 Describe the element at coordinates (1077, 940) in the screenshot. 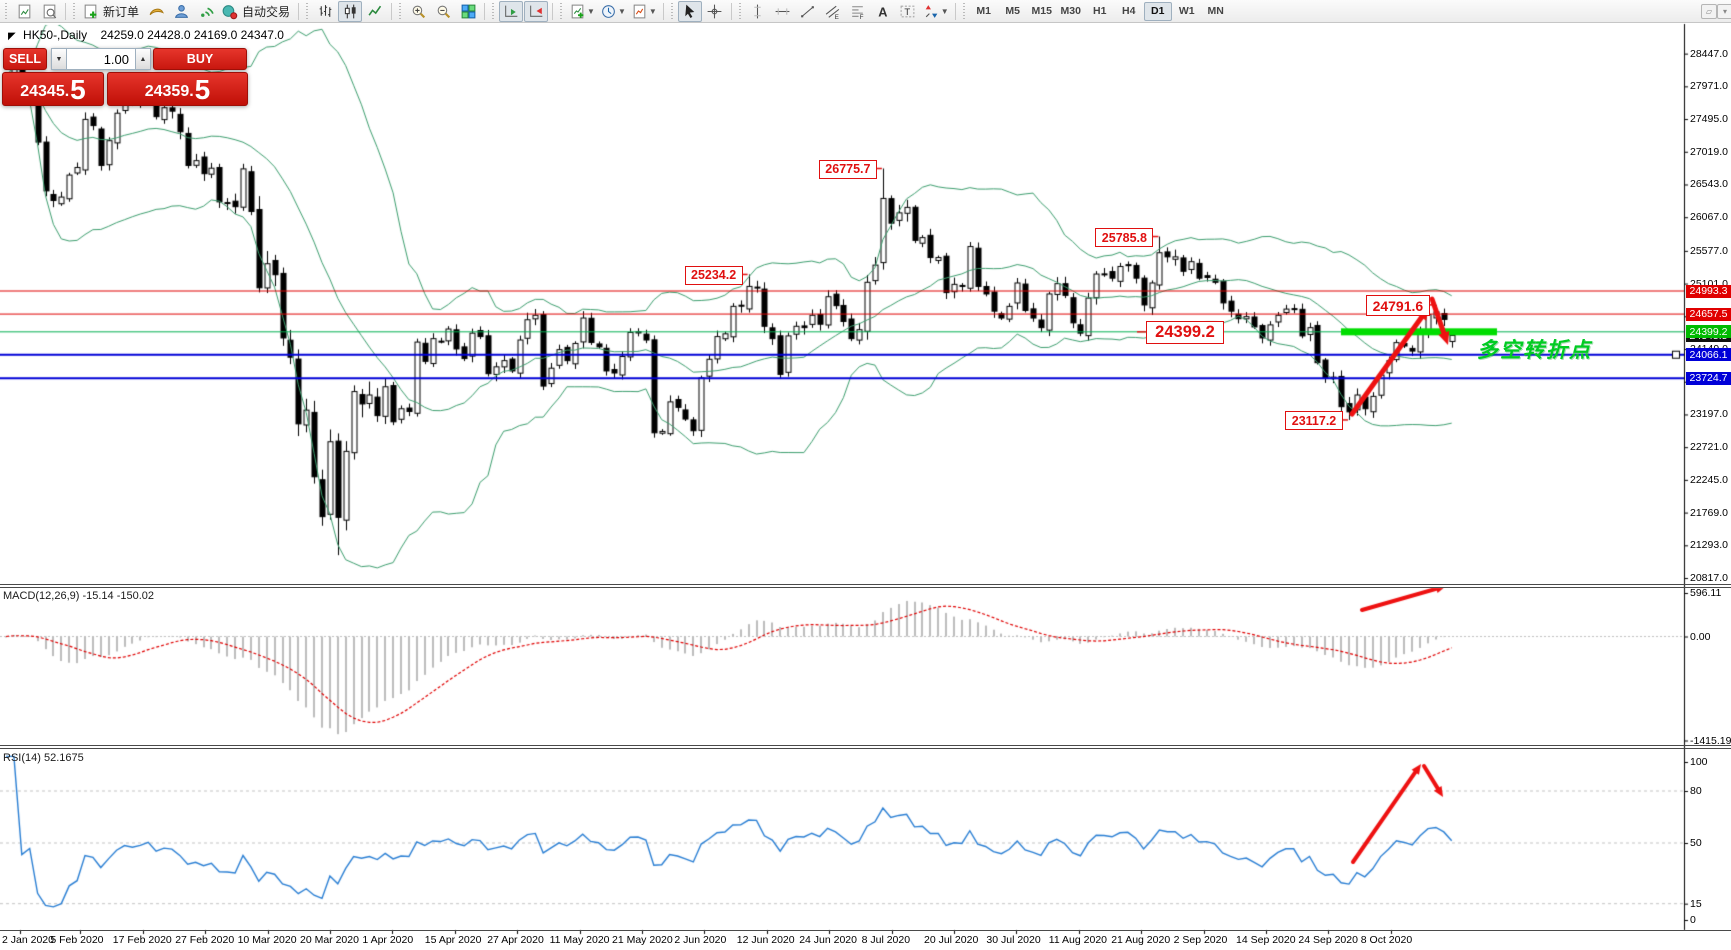

I see `date-tick: 11 Aug 2020` at that location.